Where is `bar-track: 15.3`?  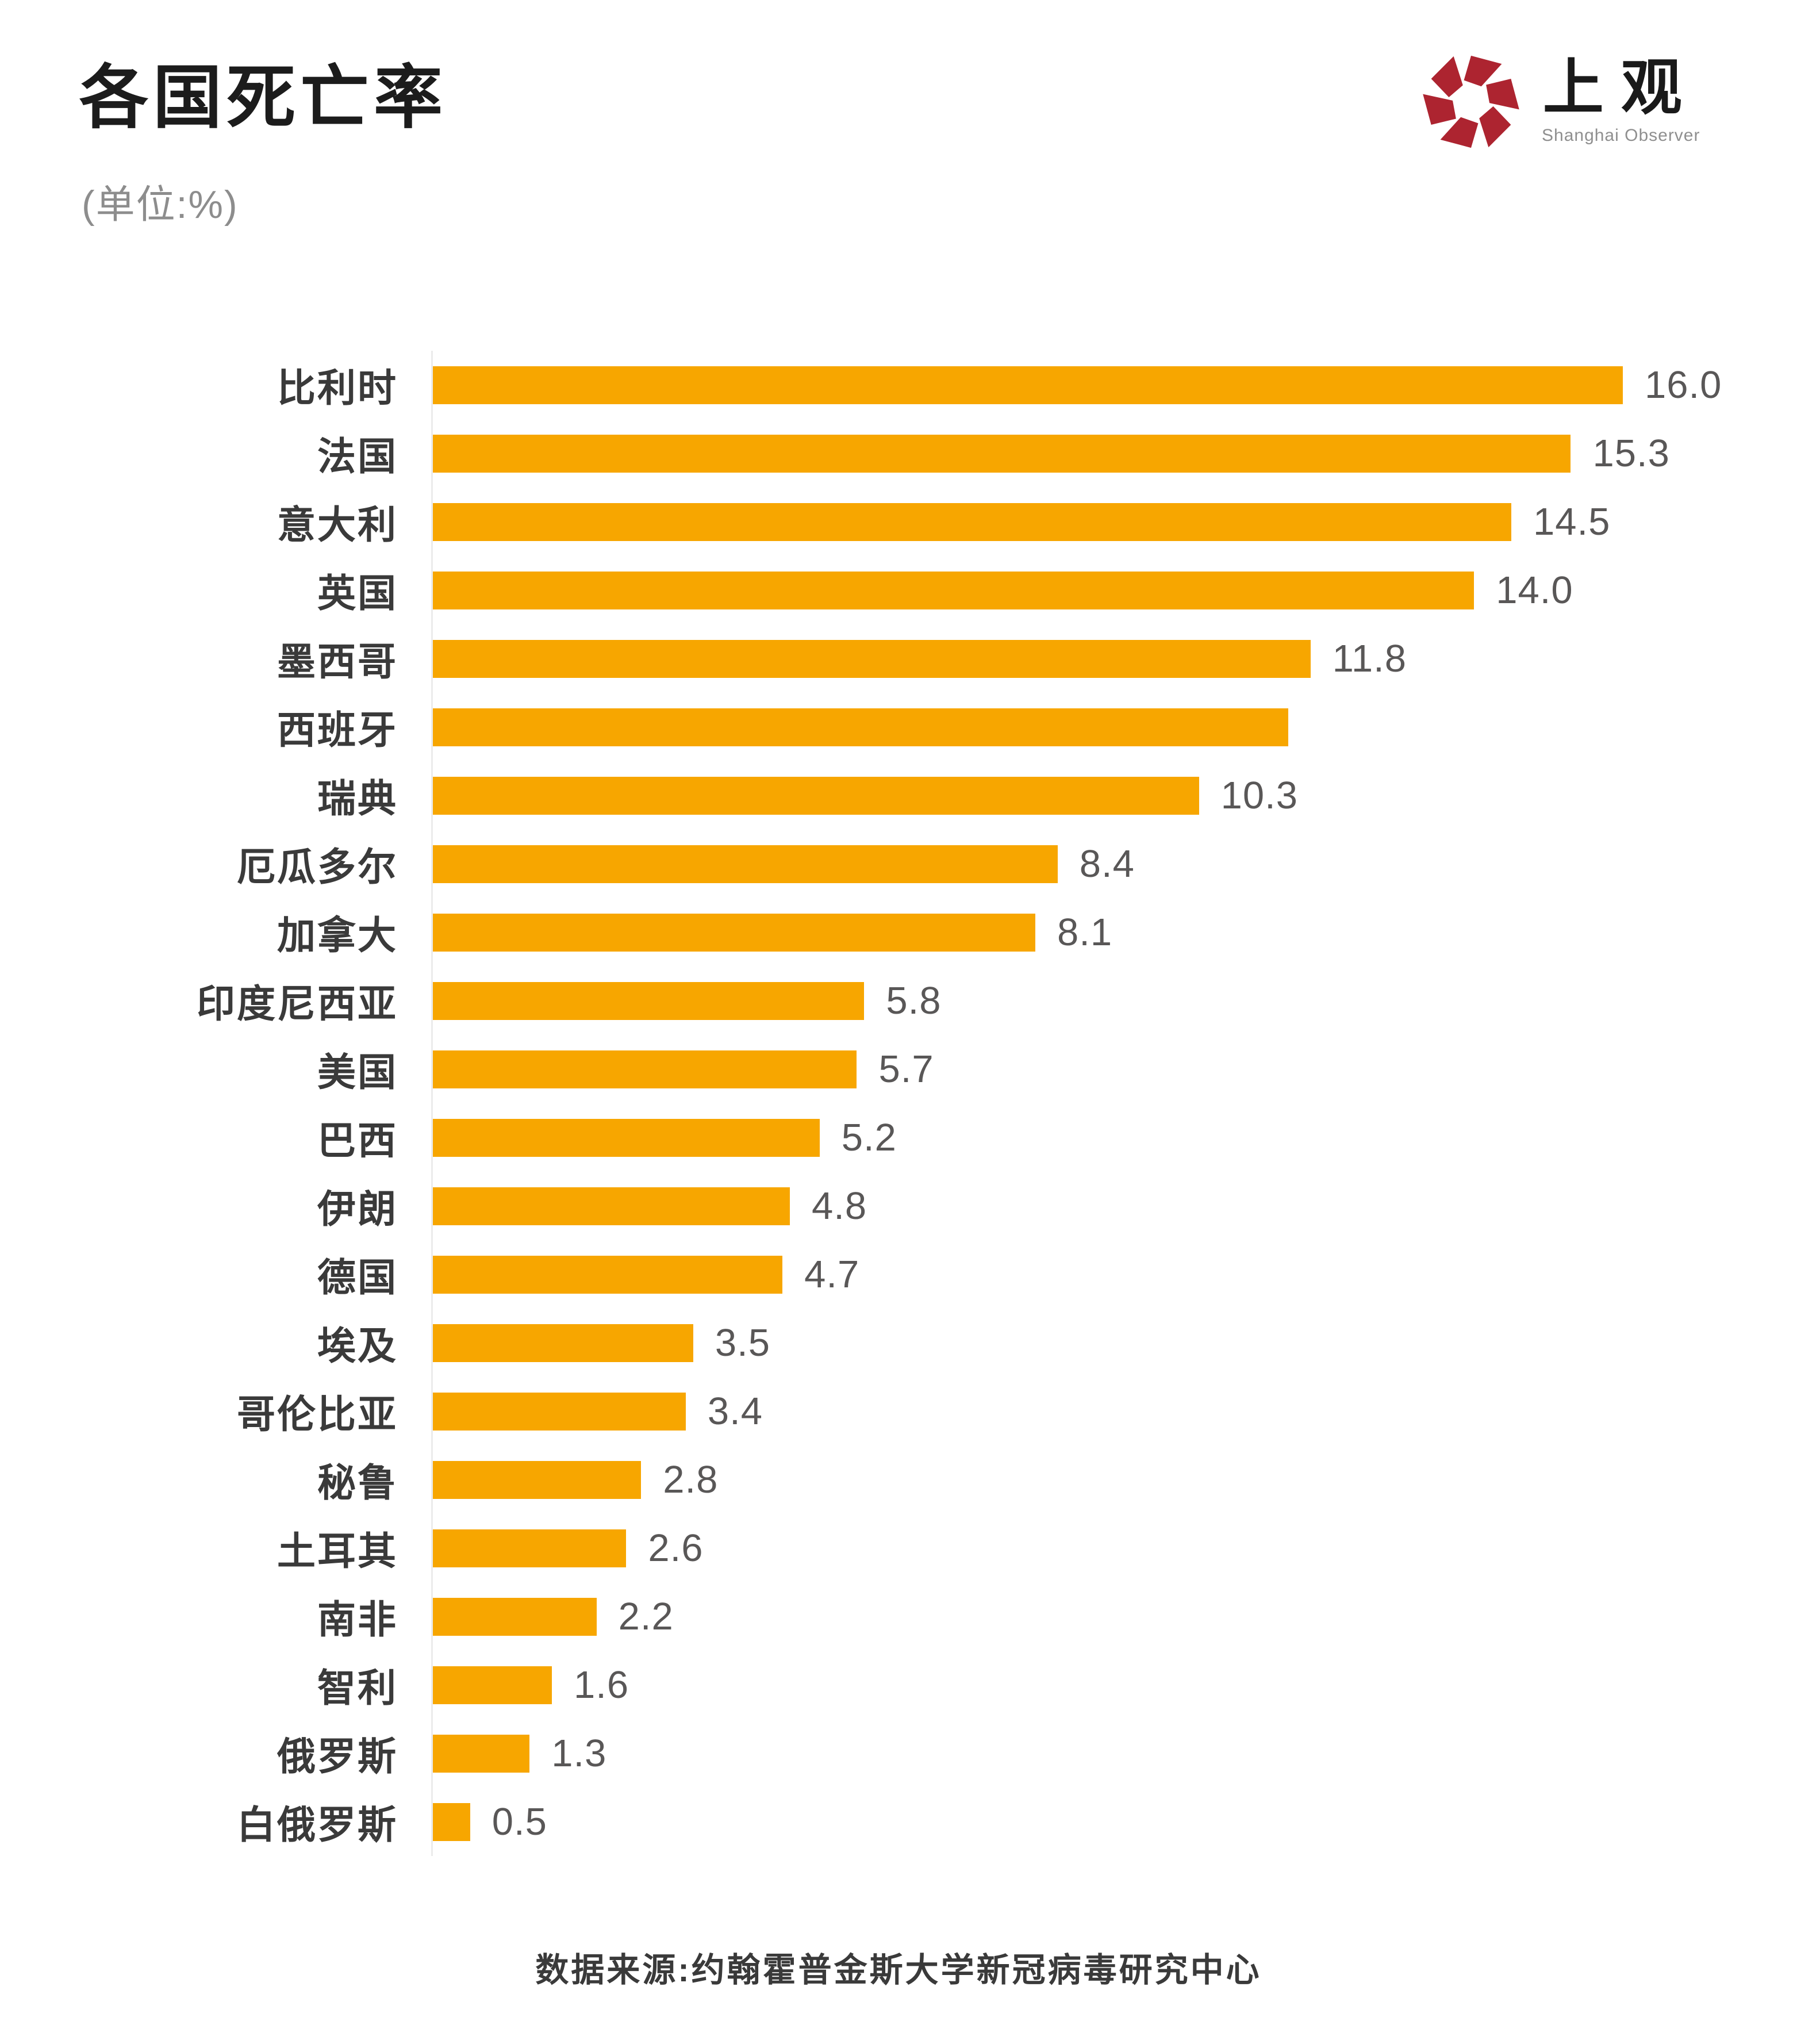
bar-track: 15.3 is located at coordinates (1114, 454).